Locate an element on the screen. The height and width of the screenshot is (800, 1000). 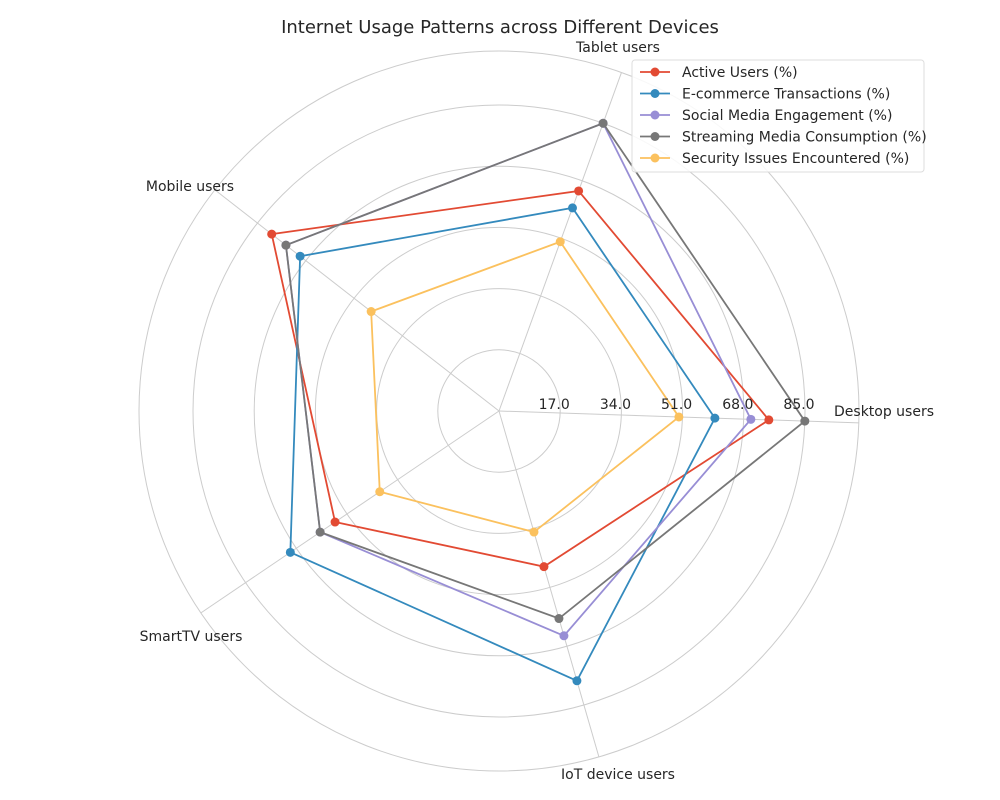
radial-tick-label: 51.0 is located at coordinates (676, 405).